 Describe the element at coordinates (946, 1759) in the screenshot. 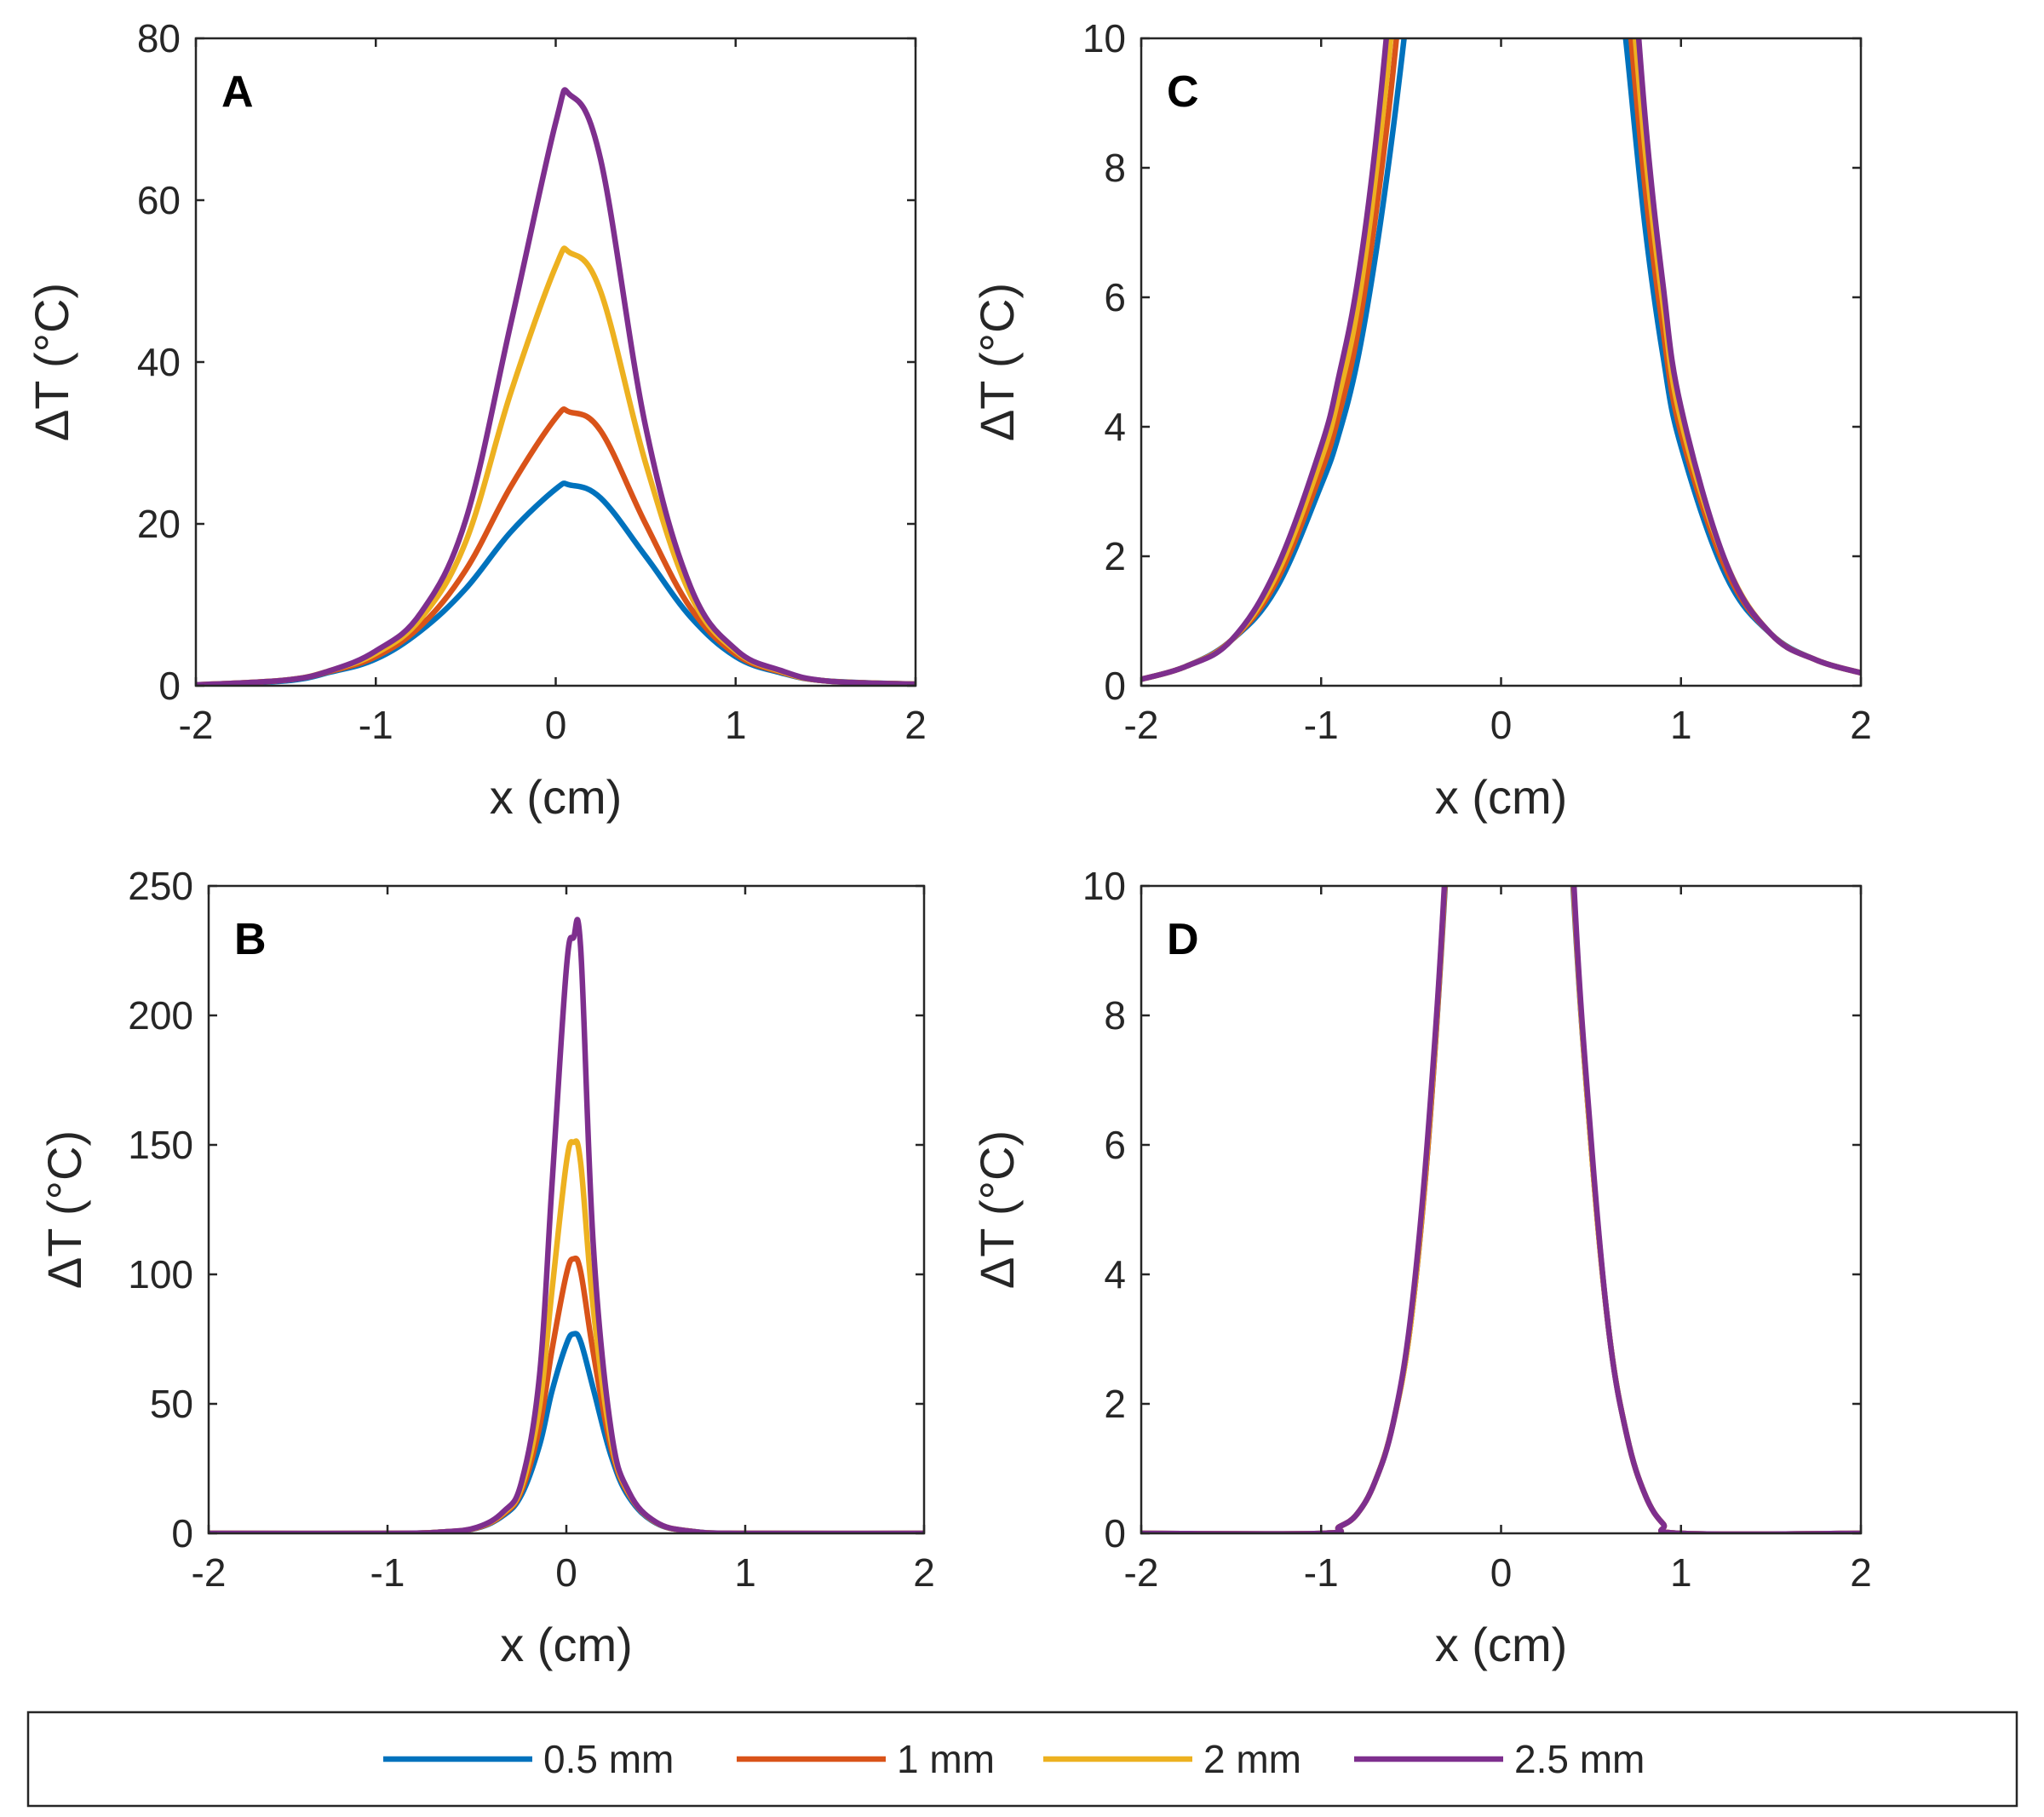

I see `legend-entry-label: 1 mm` at that location.